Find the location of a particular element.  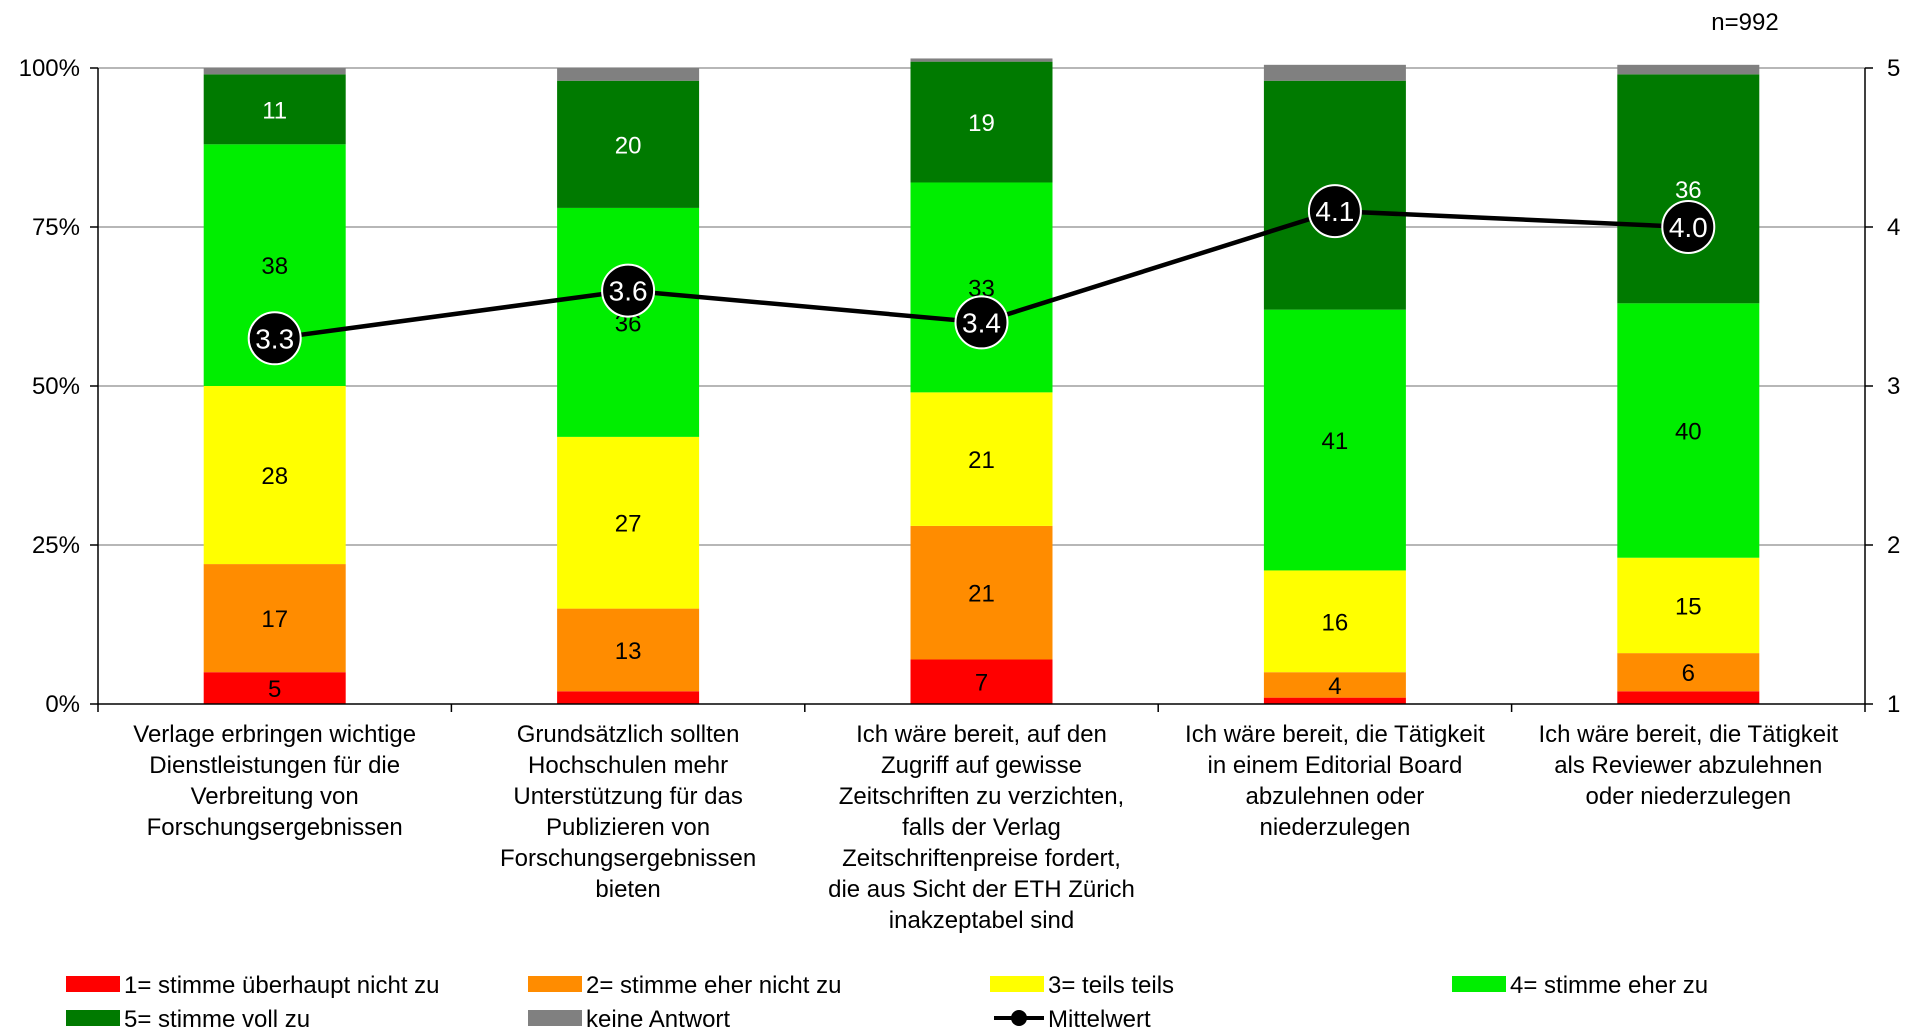

legend-label: keine Antwort is located at coordinates (658, 1019).